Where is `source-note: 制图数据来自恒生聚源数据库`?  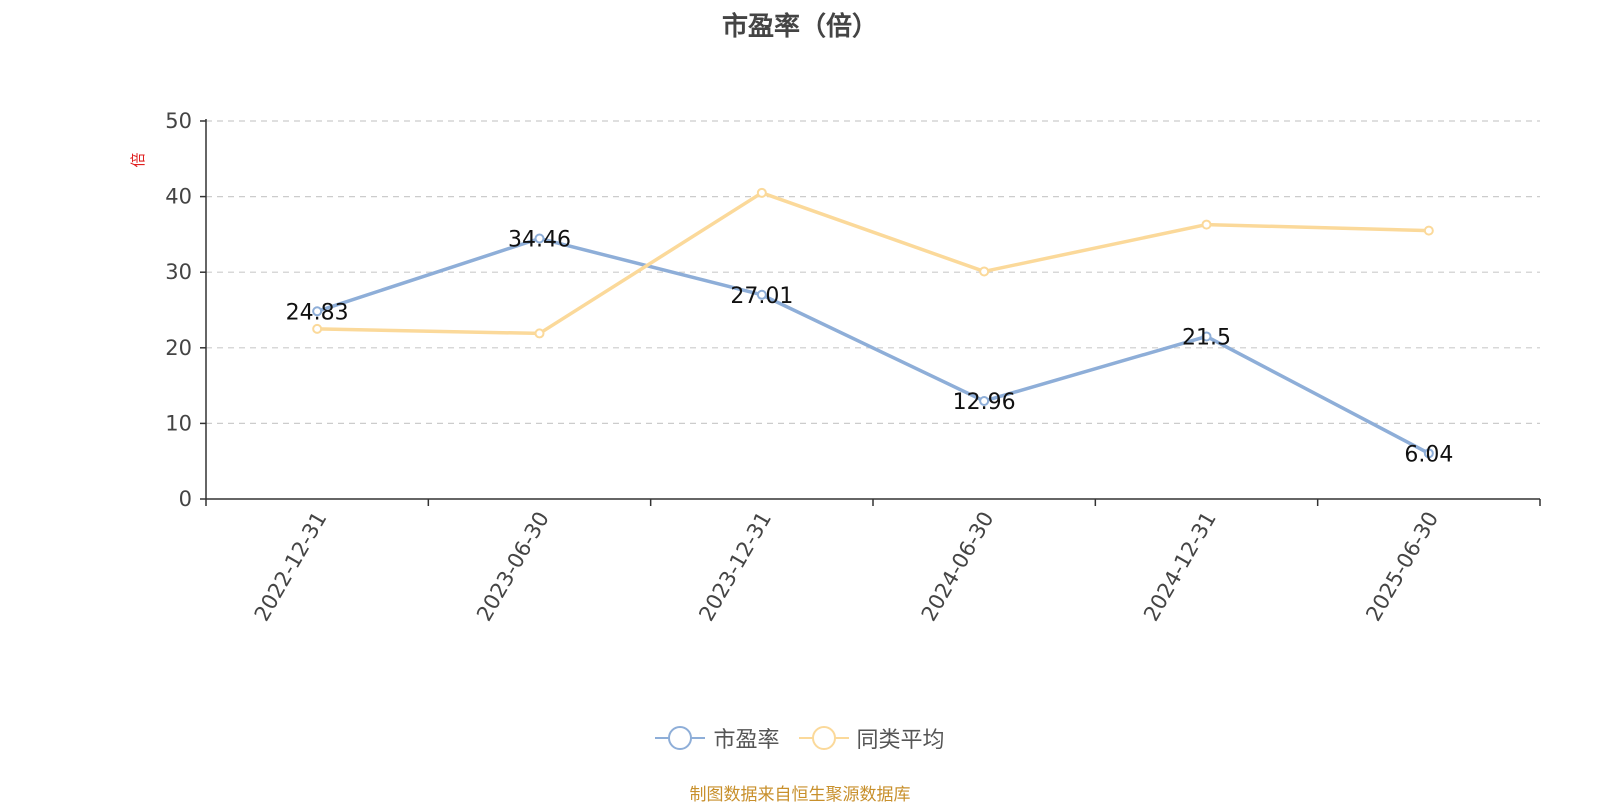
source-note: 制图数据来自恒生聚源数据库 is located at coordinates (800, 795).